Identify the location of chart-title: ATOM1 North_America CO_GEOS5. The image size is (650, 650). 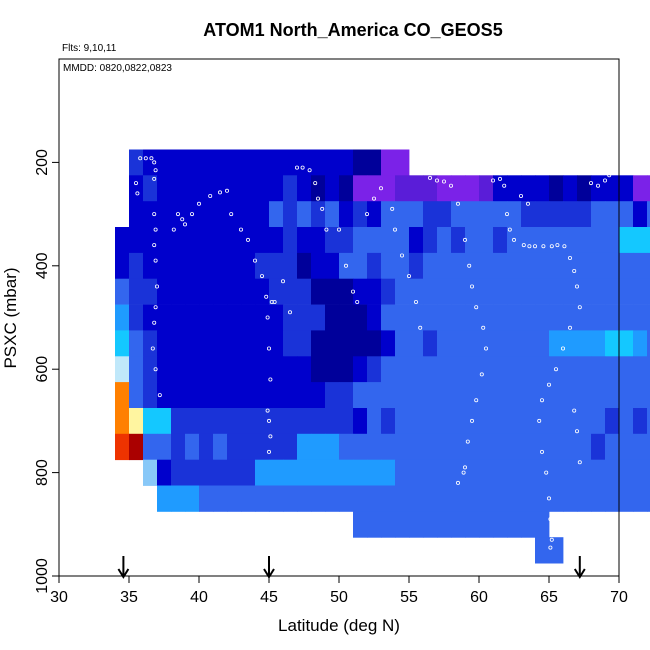
(352, 30).